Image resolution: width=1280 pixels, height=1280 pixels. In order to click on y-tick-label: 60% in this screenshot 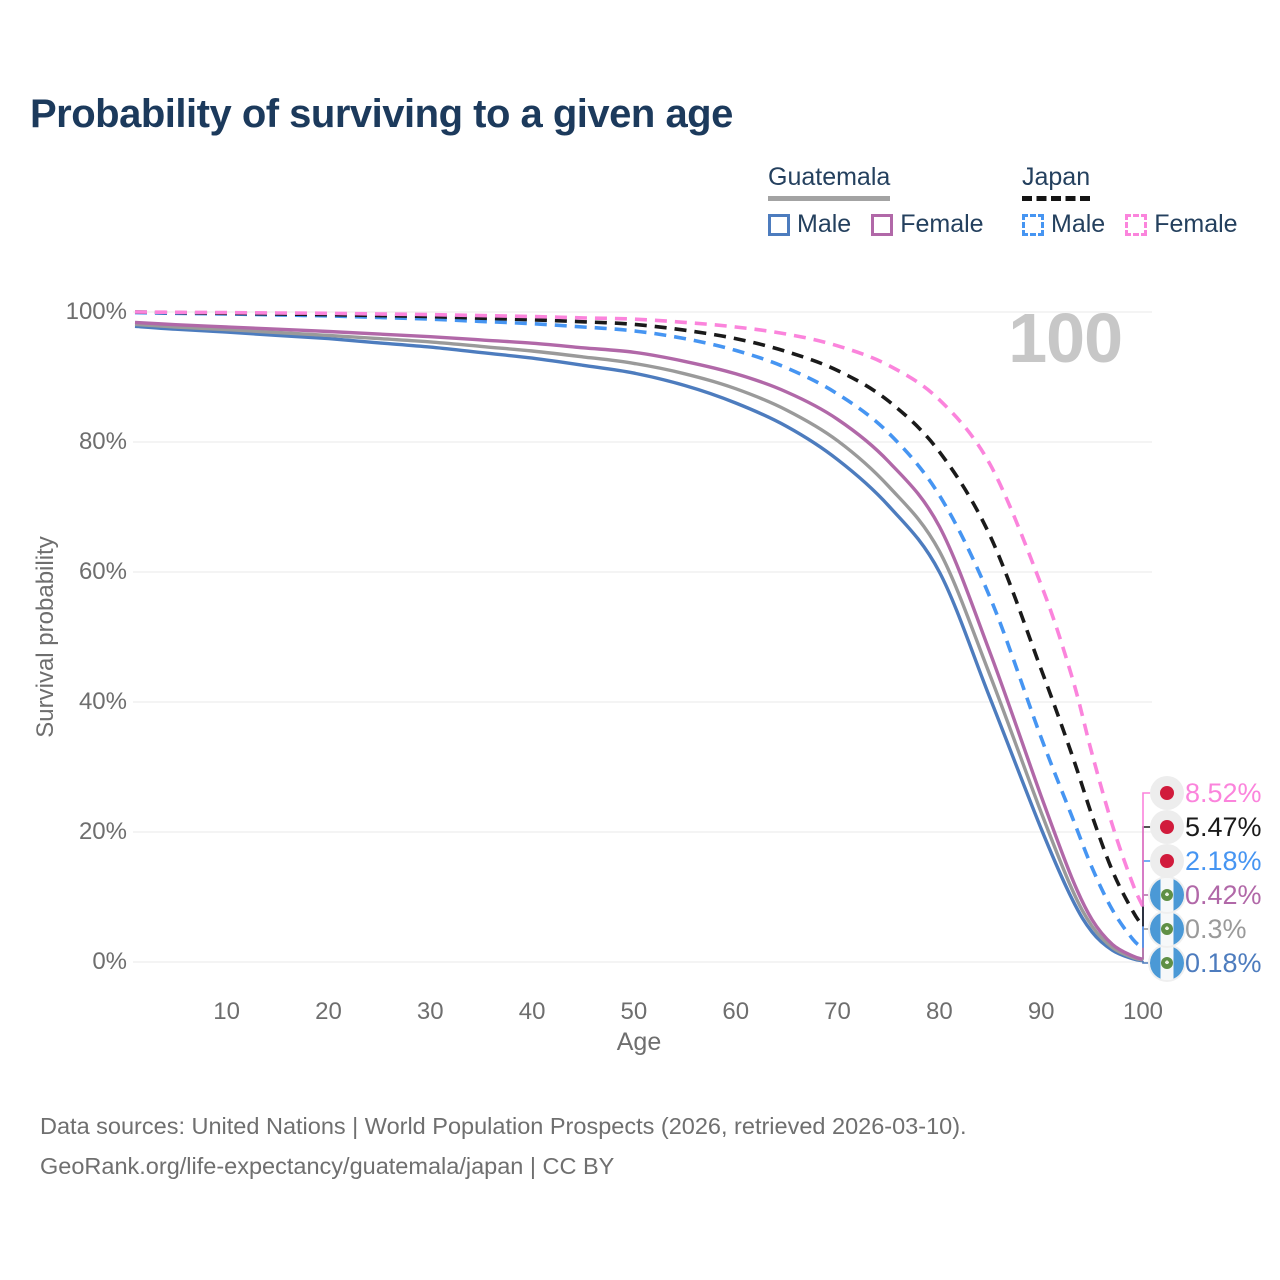, I will do `click(102, 571)`.